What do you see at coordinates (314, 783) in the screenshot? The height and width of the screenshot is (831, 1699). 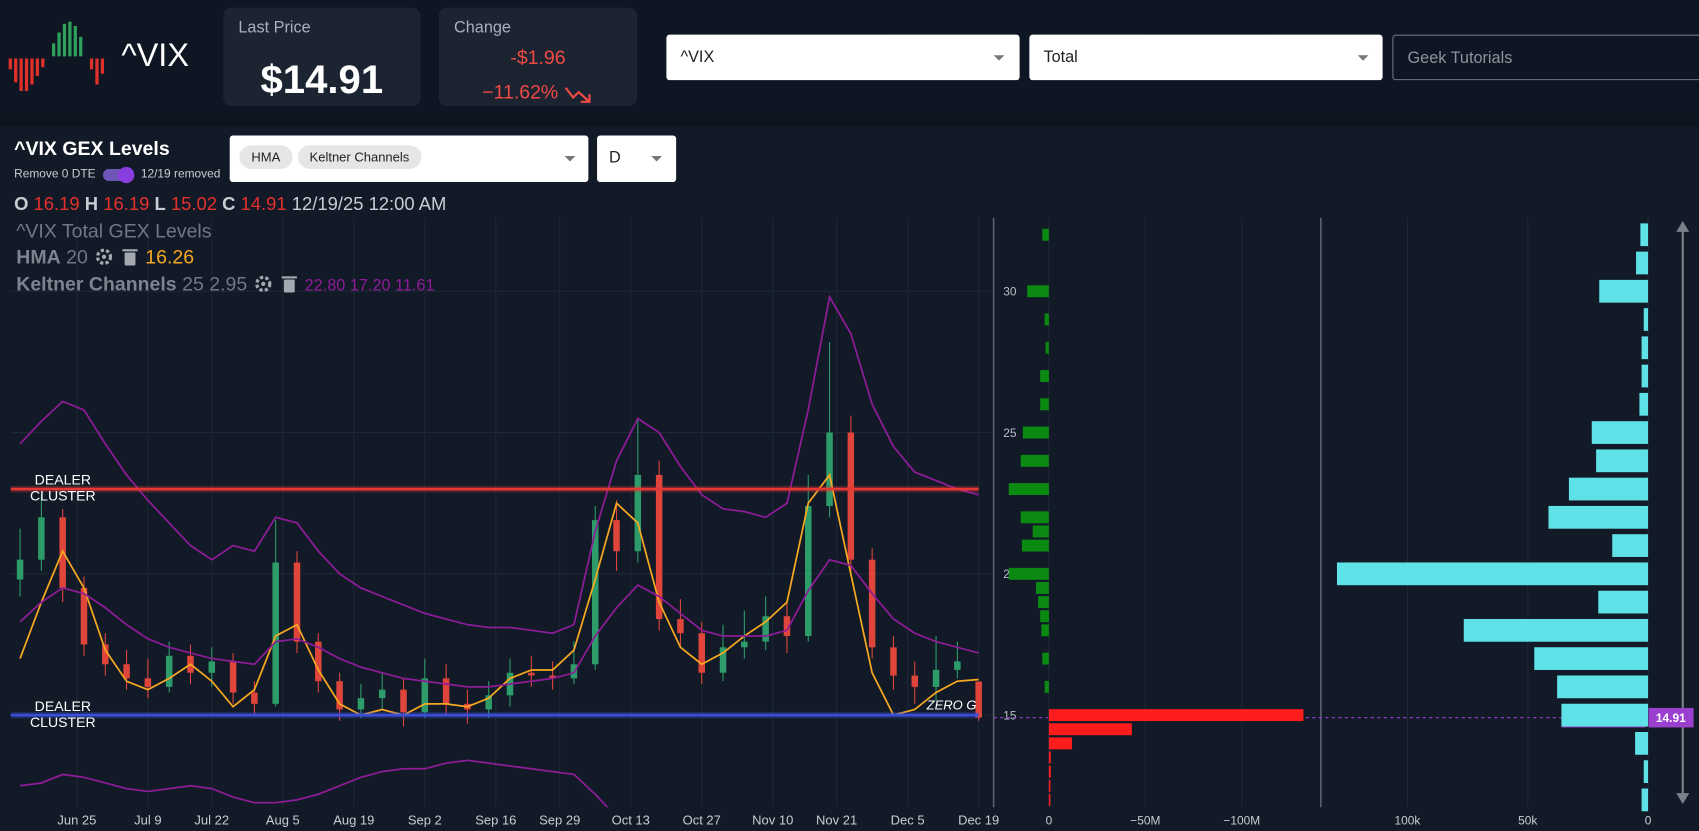 I see `indicator-line` at bounding box center [314, 783].